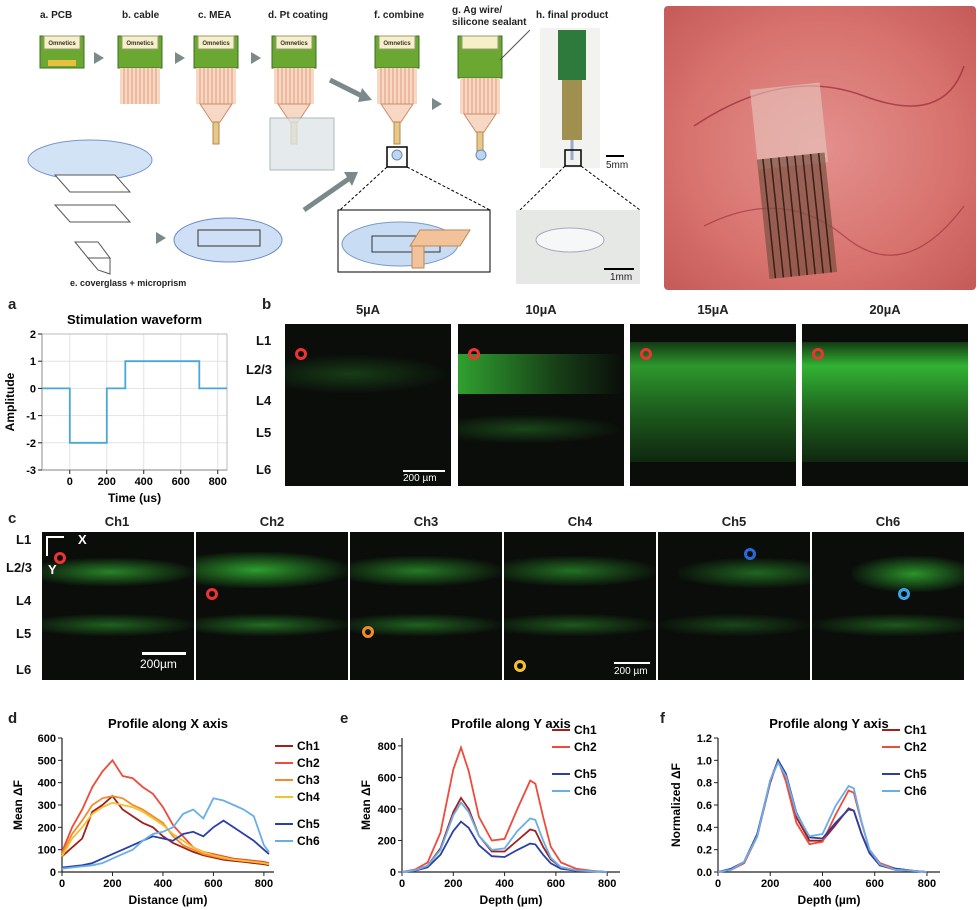 The width and height of the screenshot is (979, 910). Describe the element at coordinates (168, 900) in the screenshot. I see `x-axis-label: Distance (µm)` at that location.